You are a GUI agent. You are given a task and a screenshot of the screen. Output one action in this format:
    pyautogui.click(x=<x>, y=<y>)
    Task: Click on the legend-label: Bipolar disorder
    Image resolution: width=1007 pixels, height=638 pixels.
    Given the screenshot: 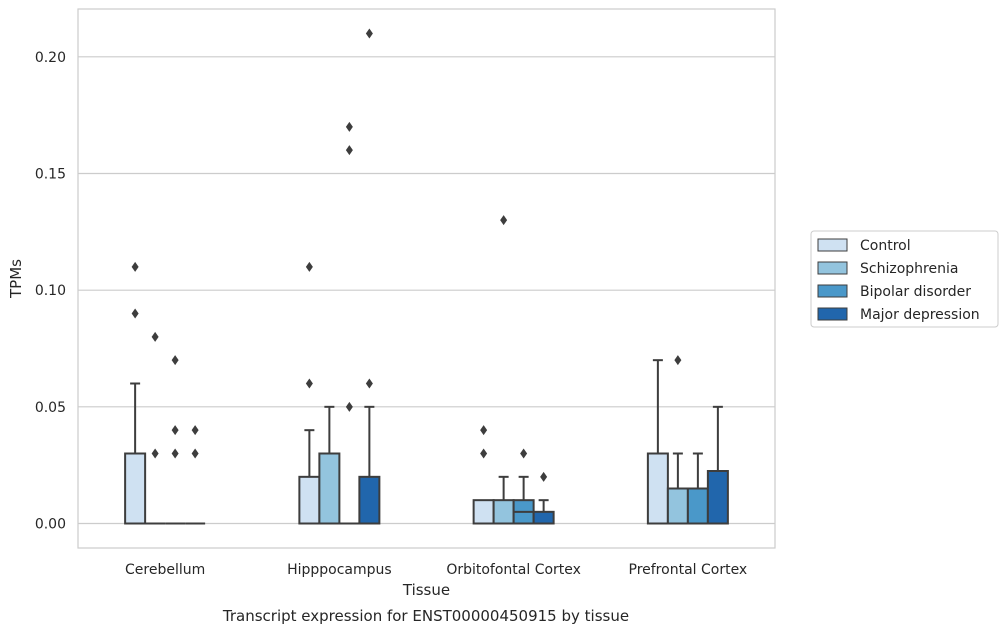 What is the action you would take?
    pyautogui.click(x=915, y=292)
    